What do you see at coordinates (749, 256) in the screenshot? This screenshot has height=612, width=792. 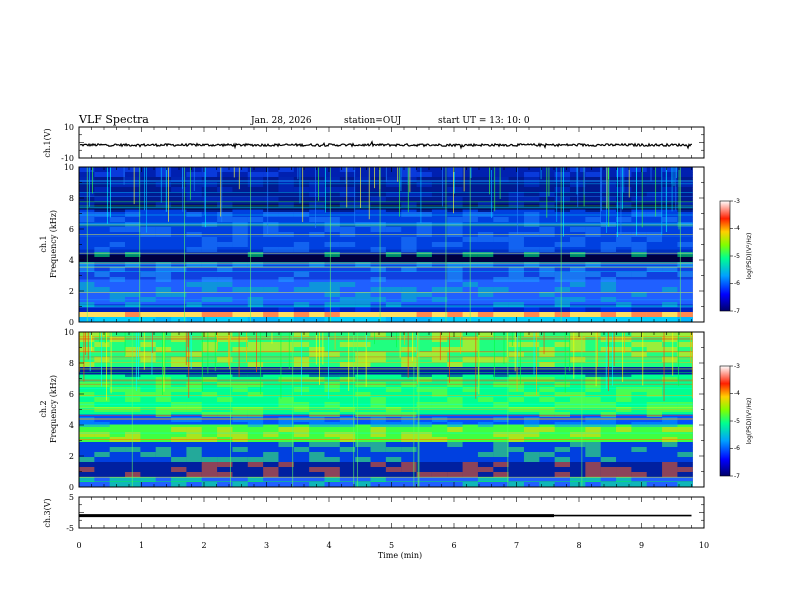 I see `ch1-colorbar-label: log(PSD)(V²/Hz)` at bounding box center [749, 256].